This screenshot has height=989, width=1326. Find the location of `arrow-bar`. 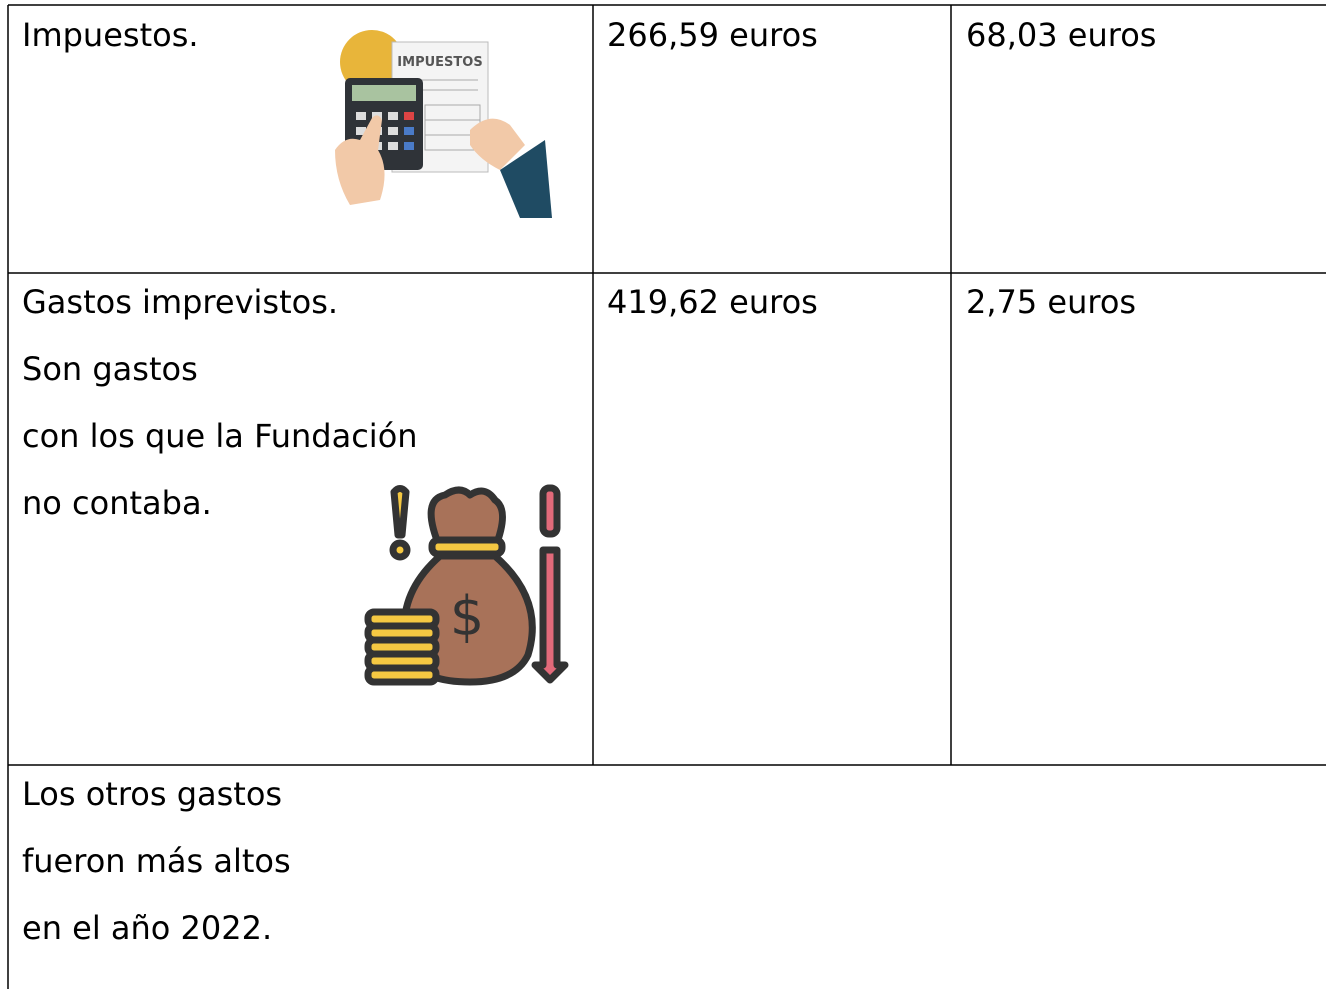

arrow-bar is located at coordinates (550, 511).